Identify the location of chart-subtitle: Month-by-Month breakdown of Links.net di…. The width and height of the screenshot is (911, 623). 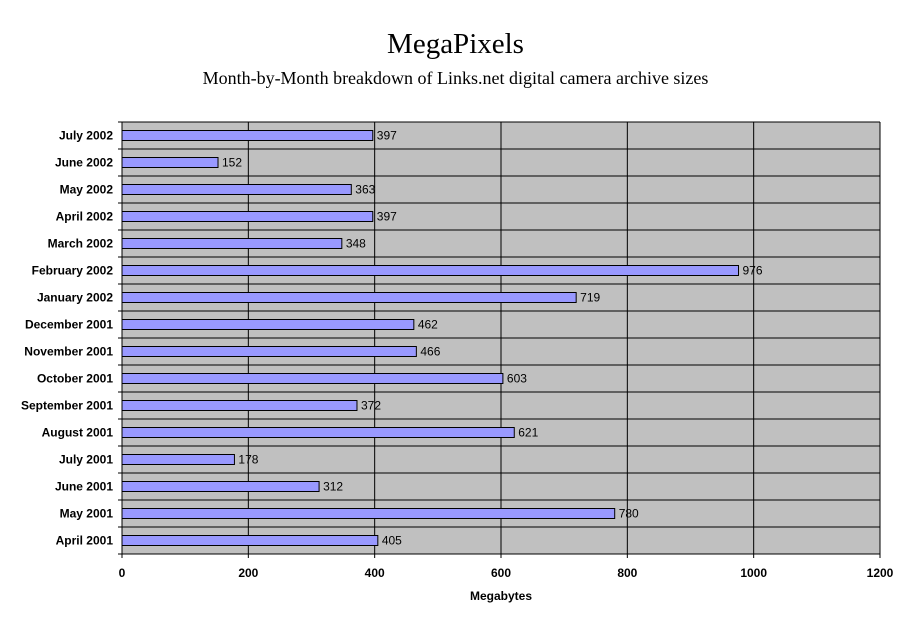
(455, 78).